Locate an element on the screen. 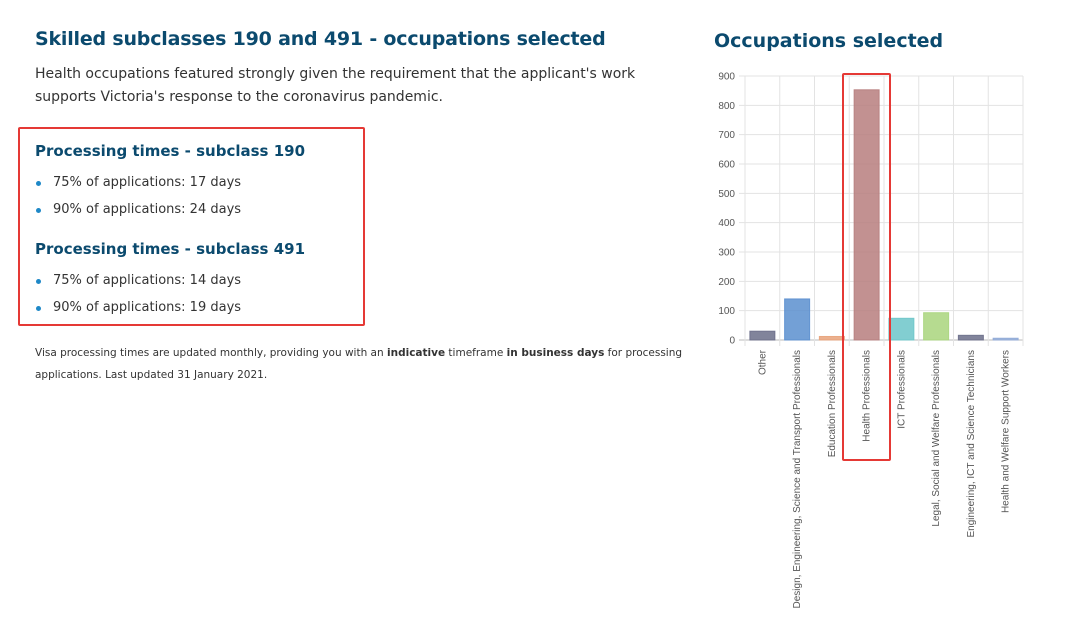 The height and width of the screenshot is (618, 1080). list-item: 90% of applications: 19 days is located at coordinates (200, 307).